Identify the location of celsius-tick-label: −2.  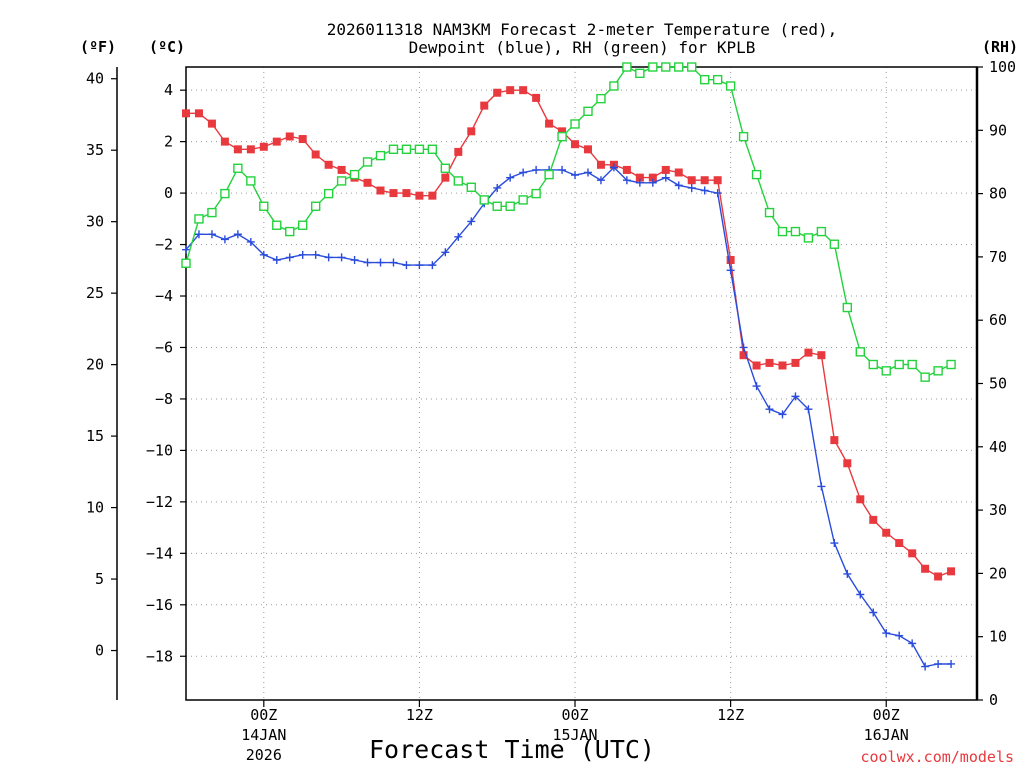
(164, 245).